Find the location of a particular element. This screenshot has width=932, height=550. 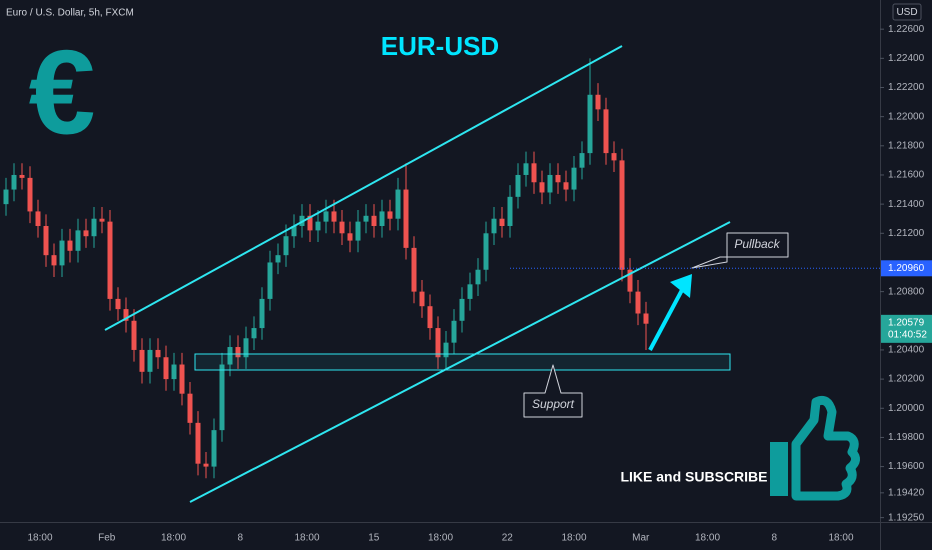

y-tick-label: 1.22400 is located at coordinates (906, 58).